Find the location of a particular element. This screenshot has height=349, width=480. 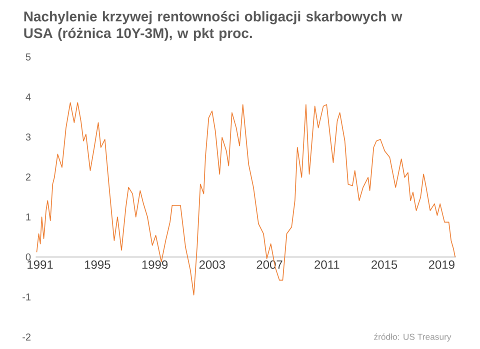

x-tick-label: 2011 is located at coordinates (327, 264).